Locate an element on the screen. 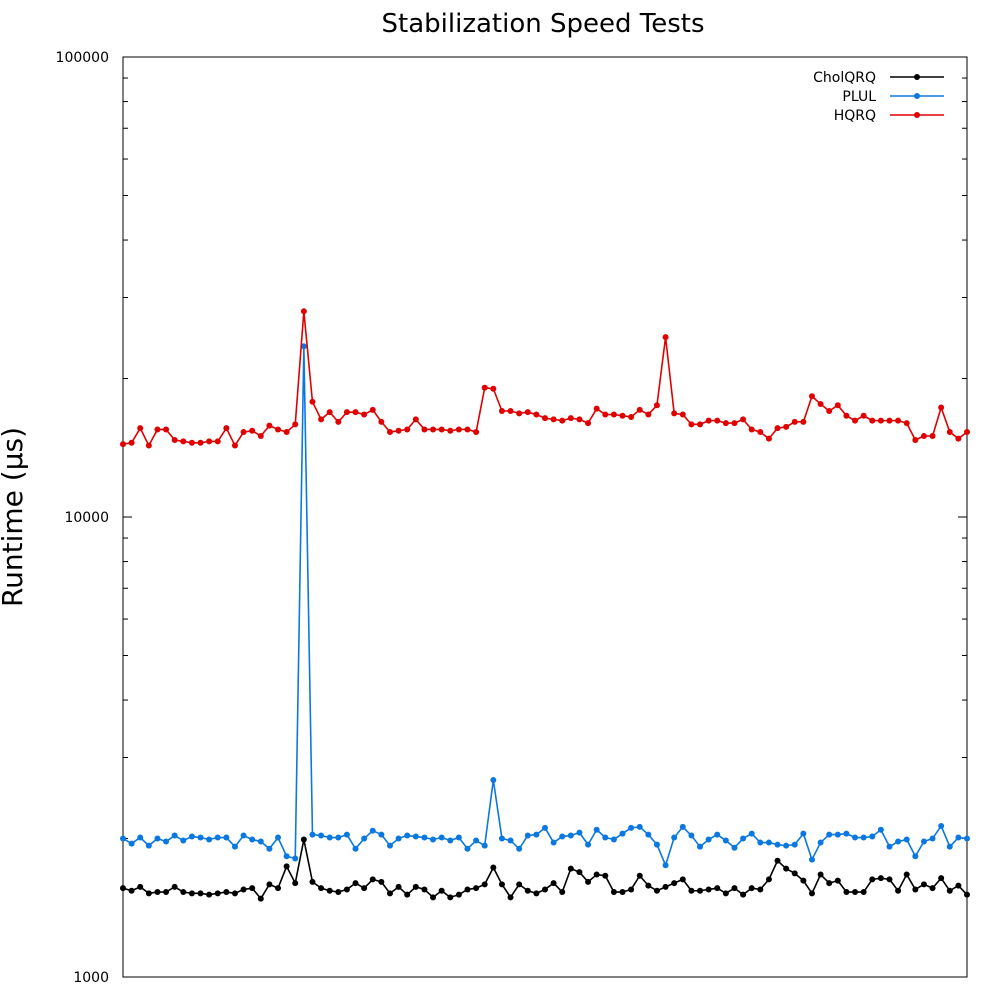 This screenshot has width=1000, height=1000. legend-item-plul: PLUL is located at coordinates (893, 97).